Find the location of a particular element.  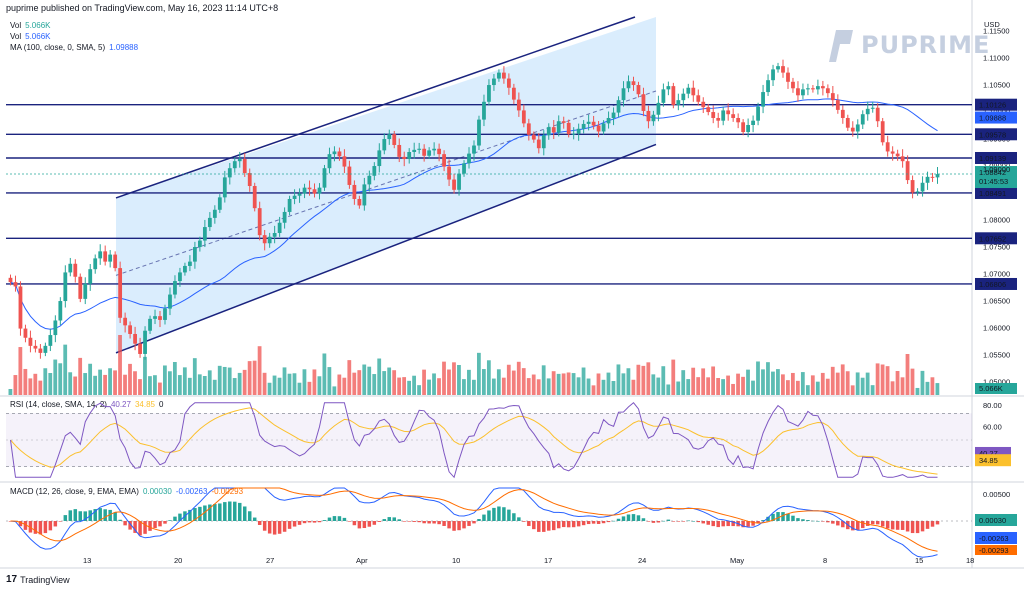

macd-legend-label: MACD (12, 26, close, 9, EMA, EMA) is located at coordinates (74, 491).